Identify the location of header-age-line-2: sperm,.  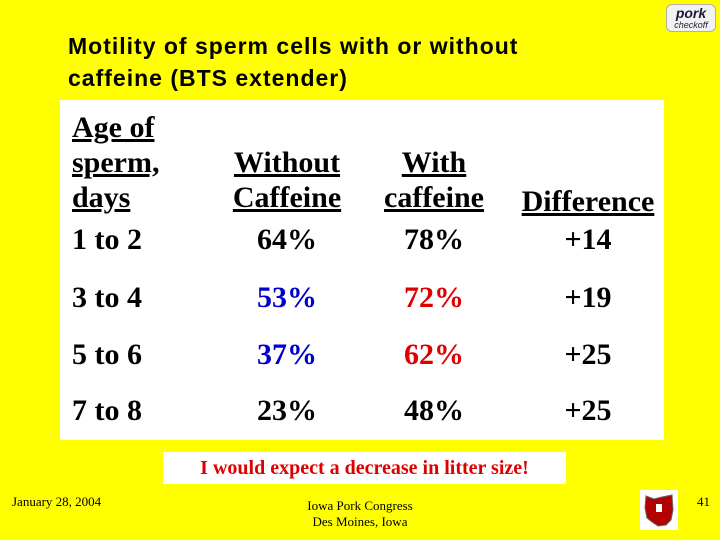
(116, 162).